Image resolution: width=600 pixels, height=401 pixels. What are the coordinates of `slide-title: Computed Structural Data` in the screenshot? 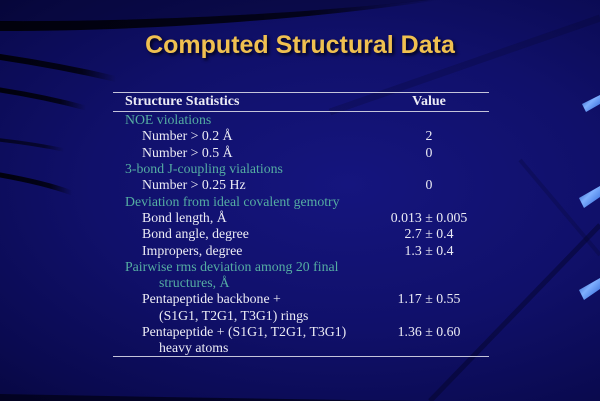 It's located at (300, 45).